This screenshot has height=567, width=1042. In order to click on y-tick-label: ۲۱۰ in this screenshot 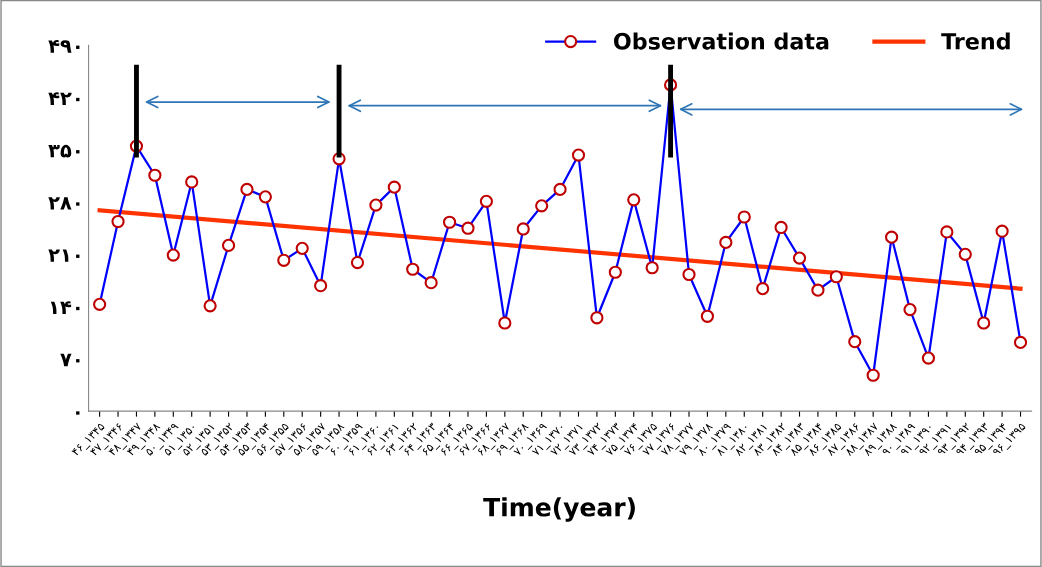, I will do `click(64, 255)`.